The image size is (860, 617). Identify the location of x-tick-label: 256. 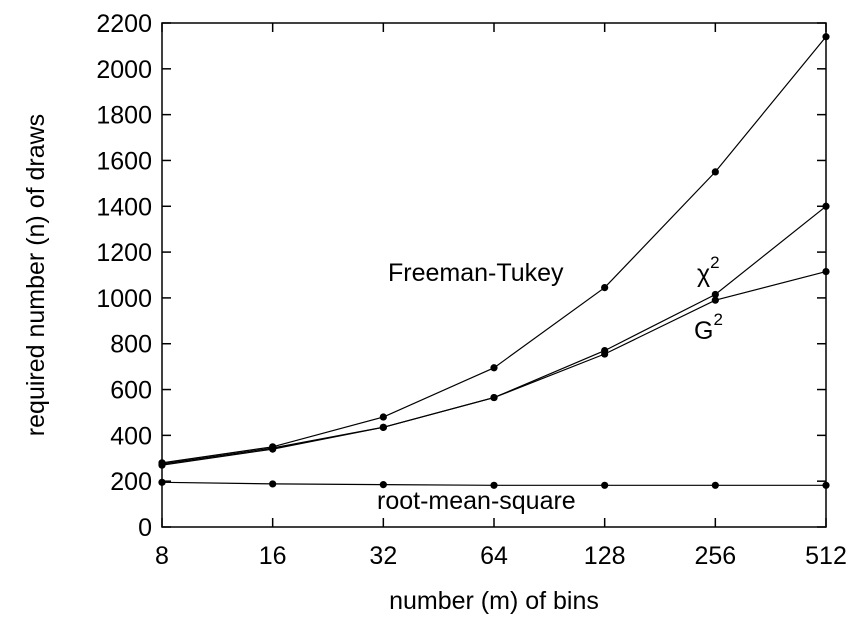
(715, 556).